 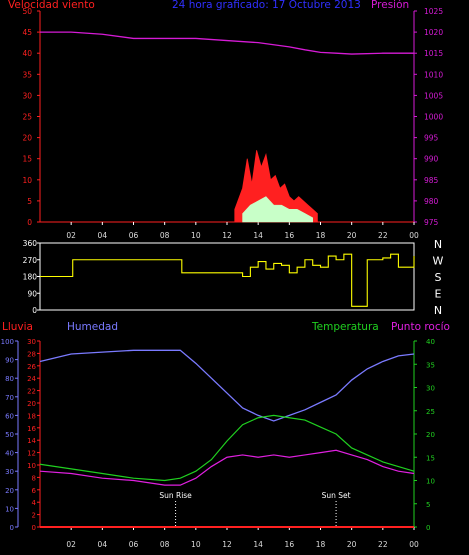 I want to click on humidity-tick-label: 100, so click(x=7, y=342).